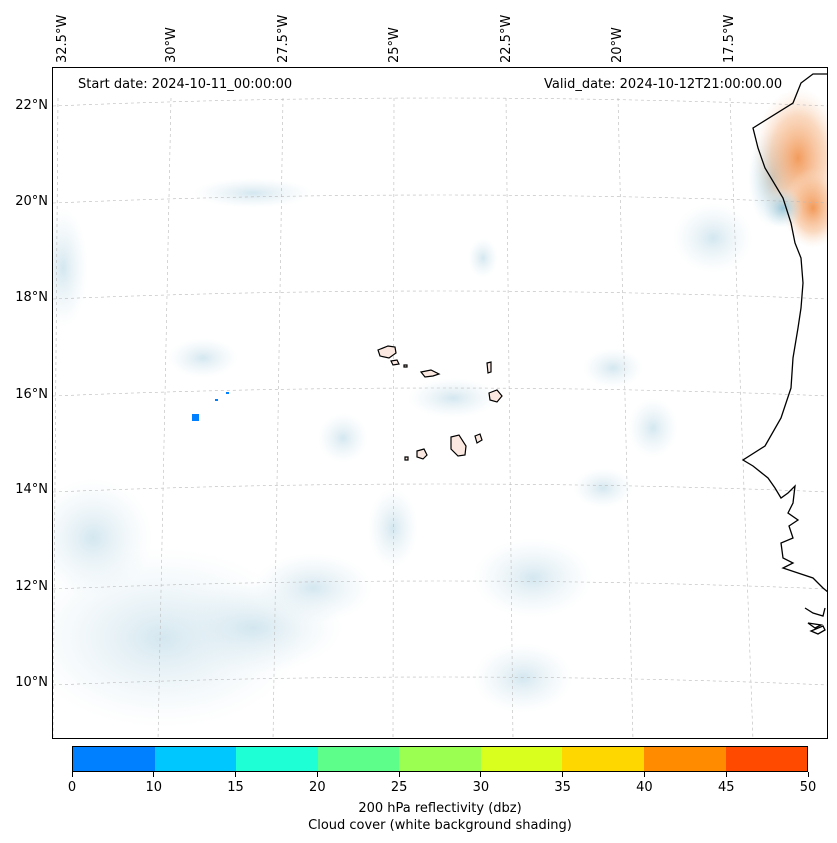  Describe the element at coordinates (31, 201) in the screenshot. I see `lat-label-20n: 20°N` at that location.